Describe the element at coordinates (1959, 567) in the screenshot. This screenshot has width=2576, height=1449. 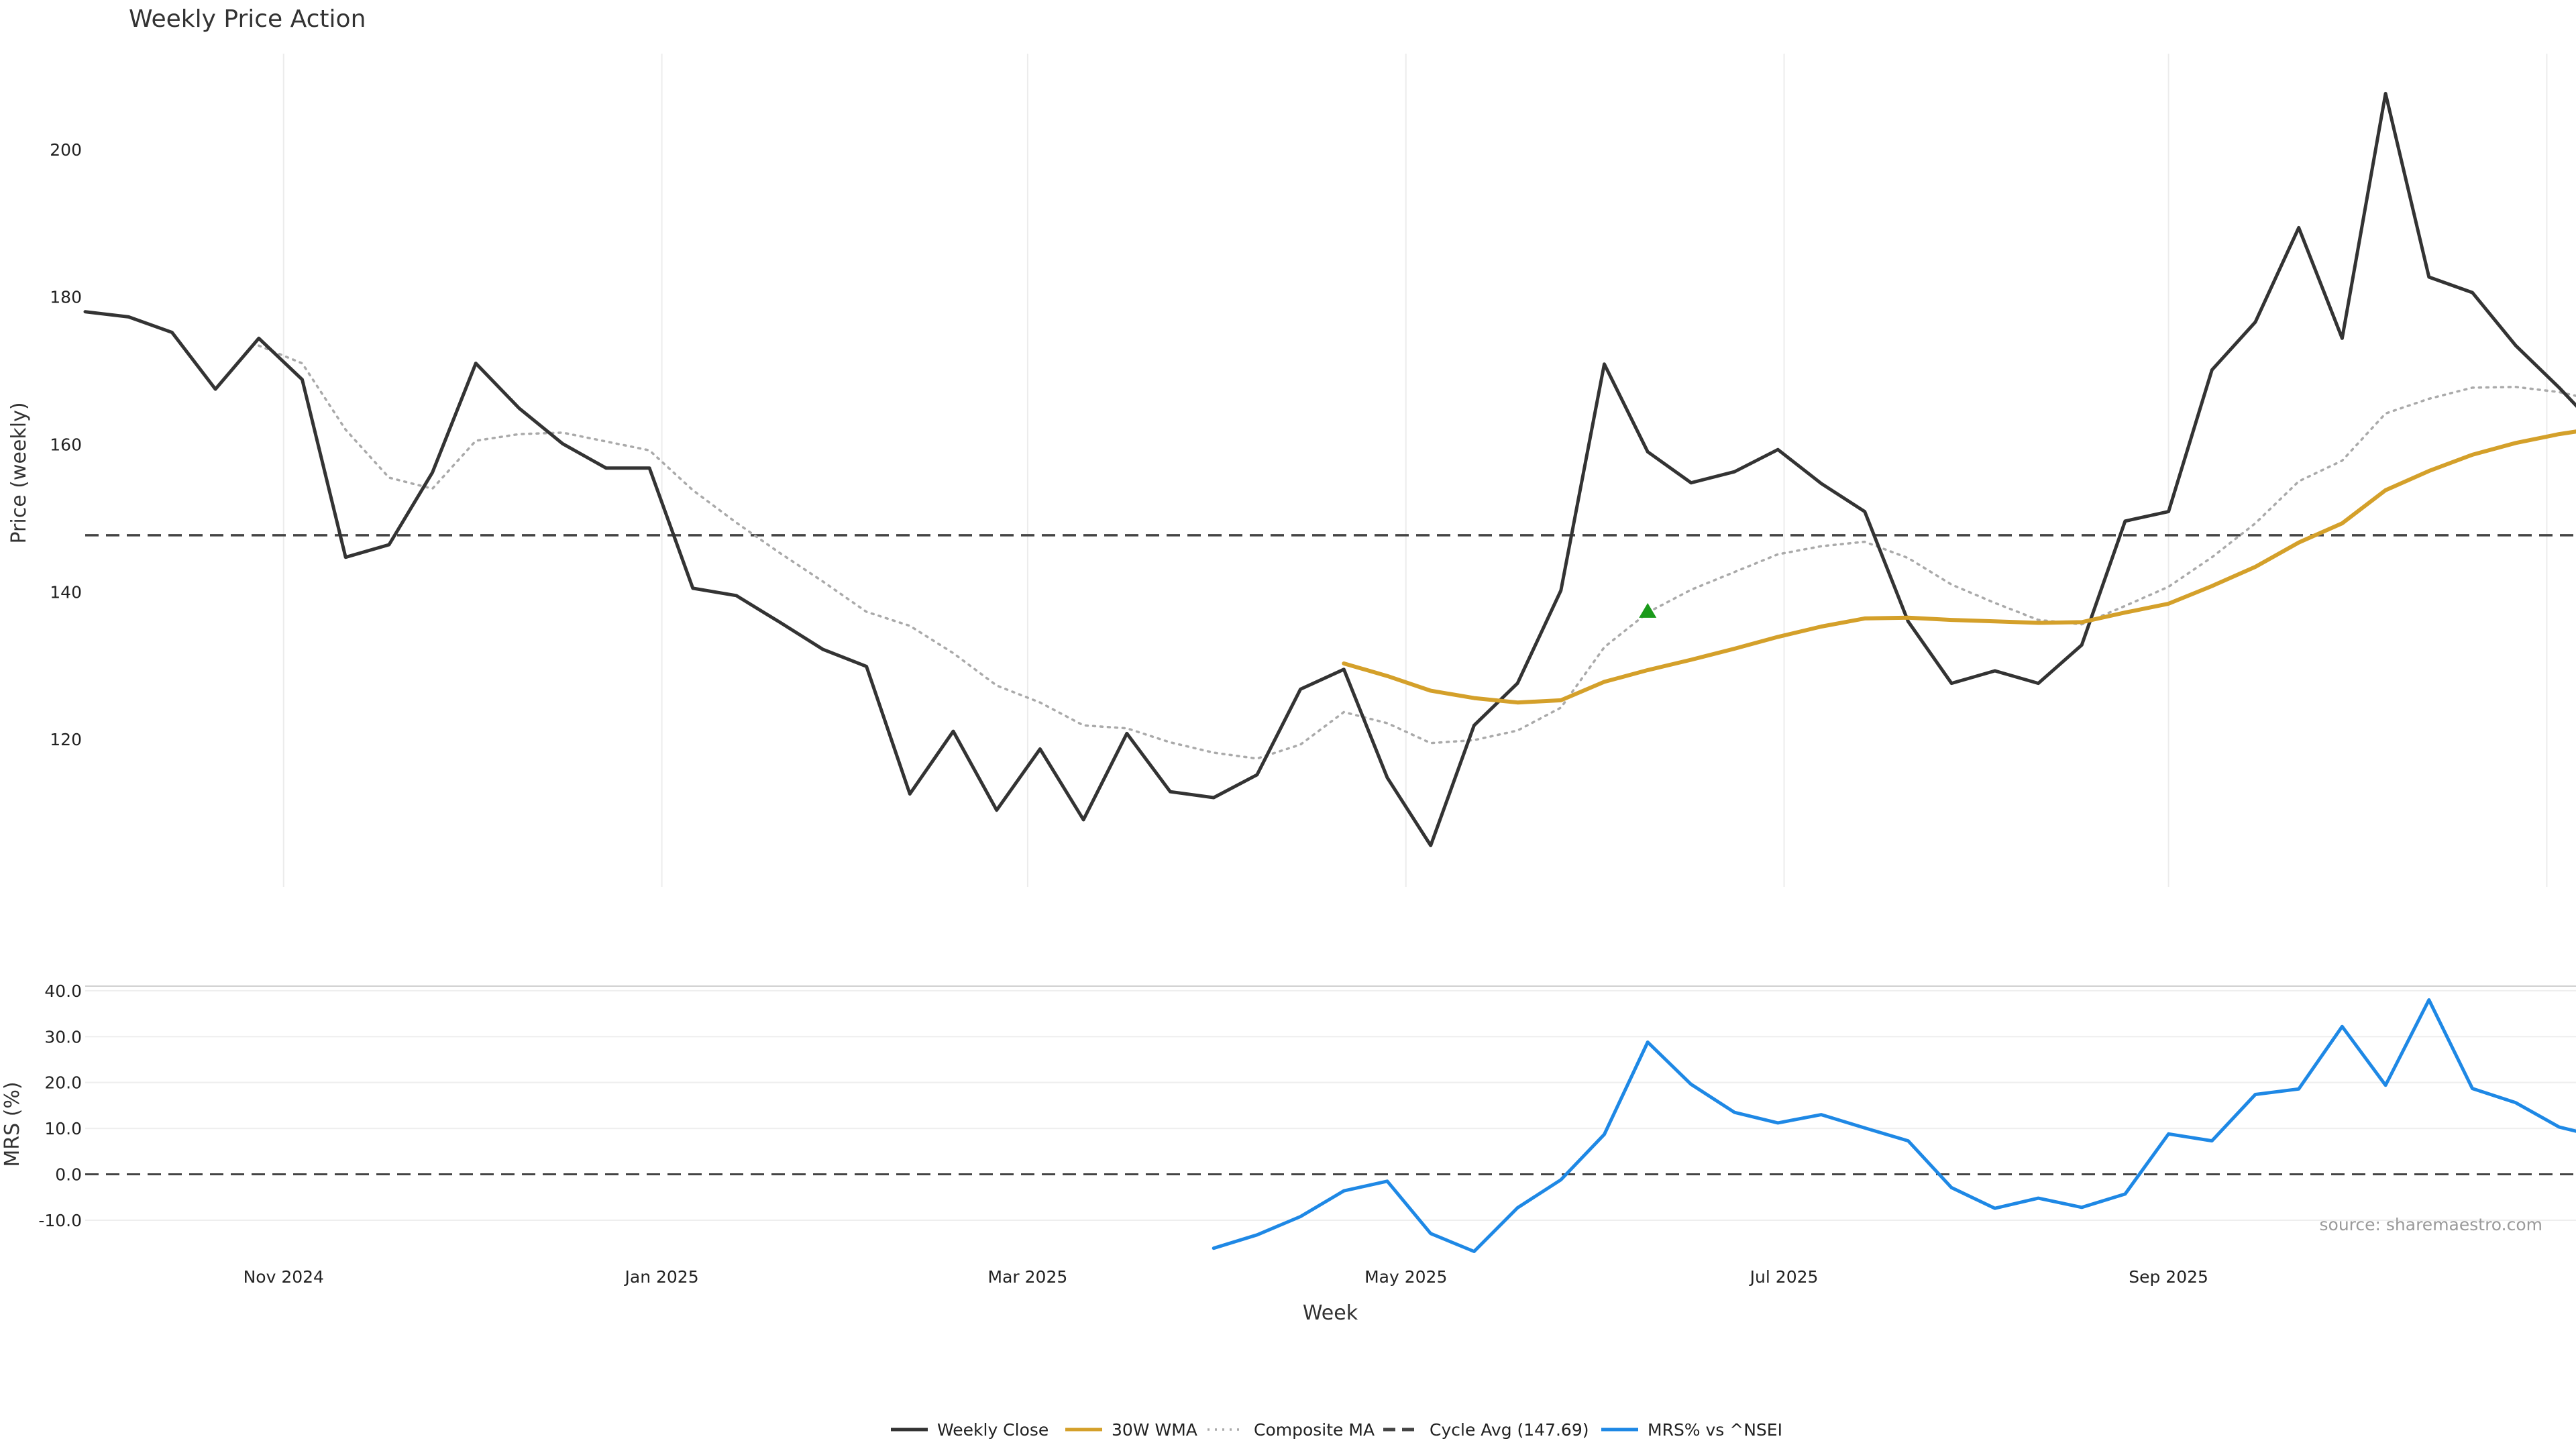
I see `30w-wma-line` at that location.